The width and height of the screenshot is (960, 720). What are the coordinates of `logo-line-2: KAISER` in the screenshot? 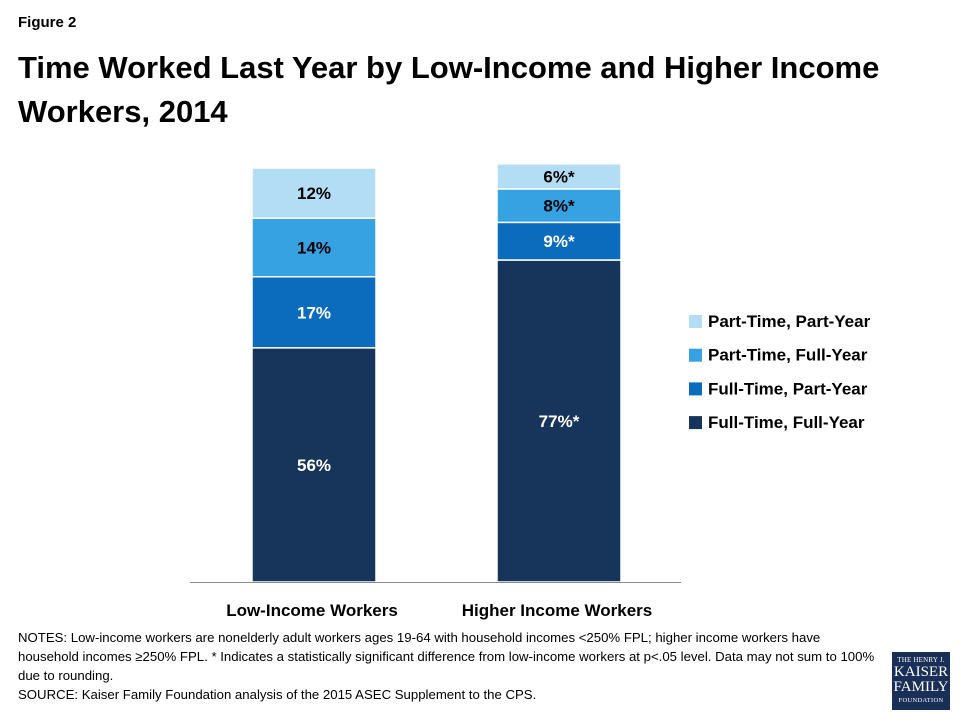 It's located at (921, 672).